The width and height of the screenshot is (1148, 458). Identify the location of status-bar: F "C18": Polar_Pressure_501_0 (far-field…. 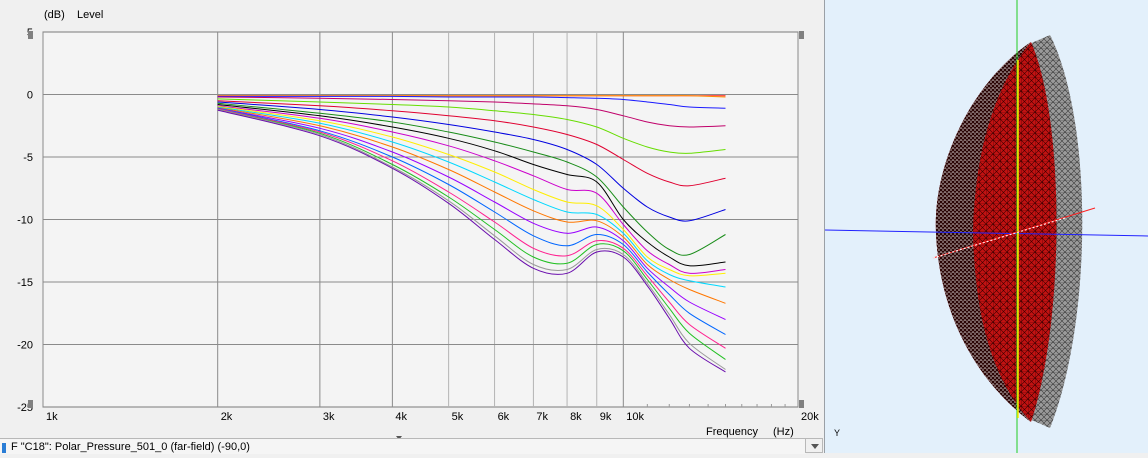
(403, 446).